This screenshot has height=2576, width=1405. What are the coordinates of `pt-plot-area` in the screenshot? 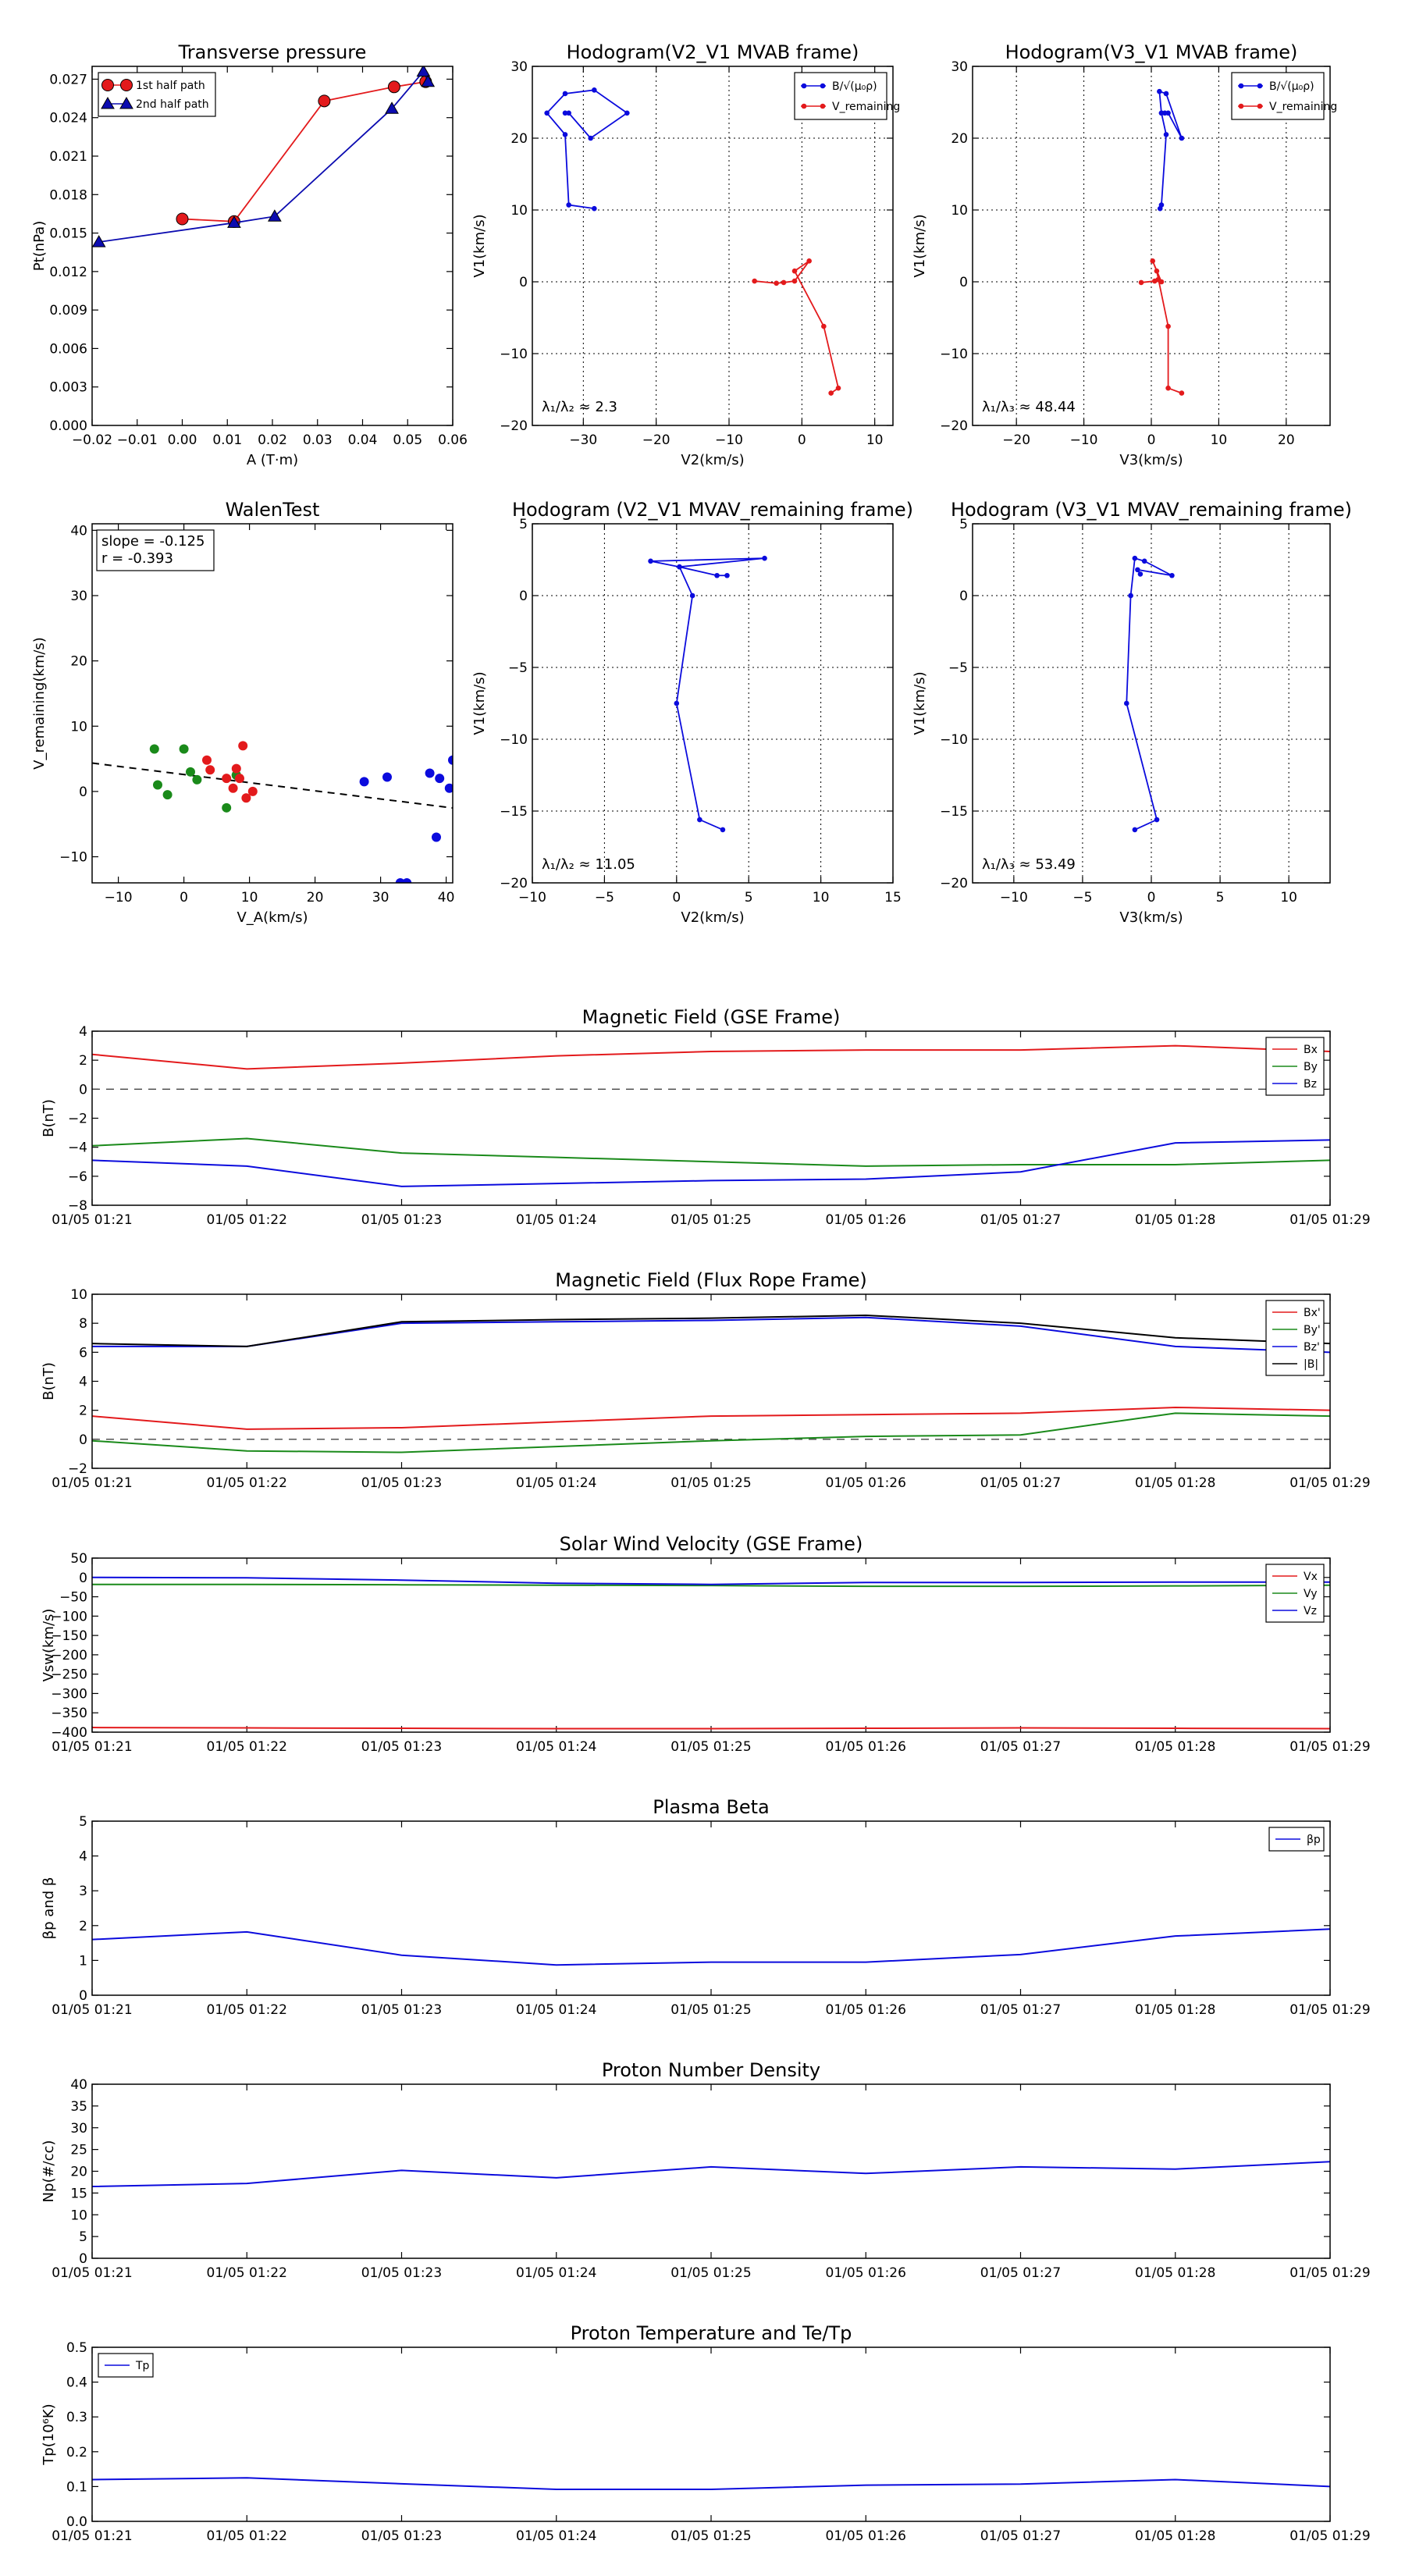 It's located at (264, 156).